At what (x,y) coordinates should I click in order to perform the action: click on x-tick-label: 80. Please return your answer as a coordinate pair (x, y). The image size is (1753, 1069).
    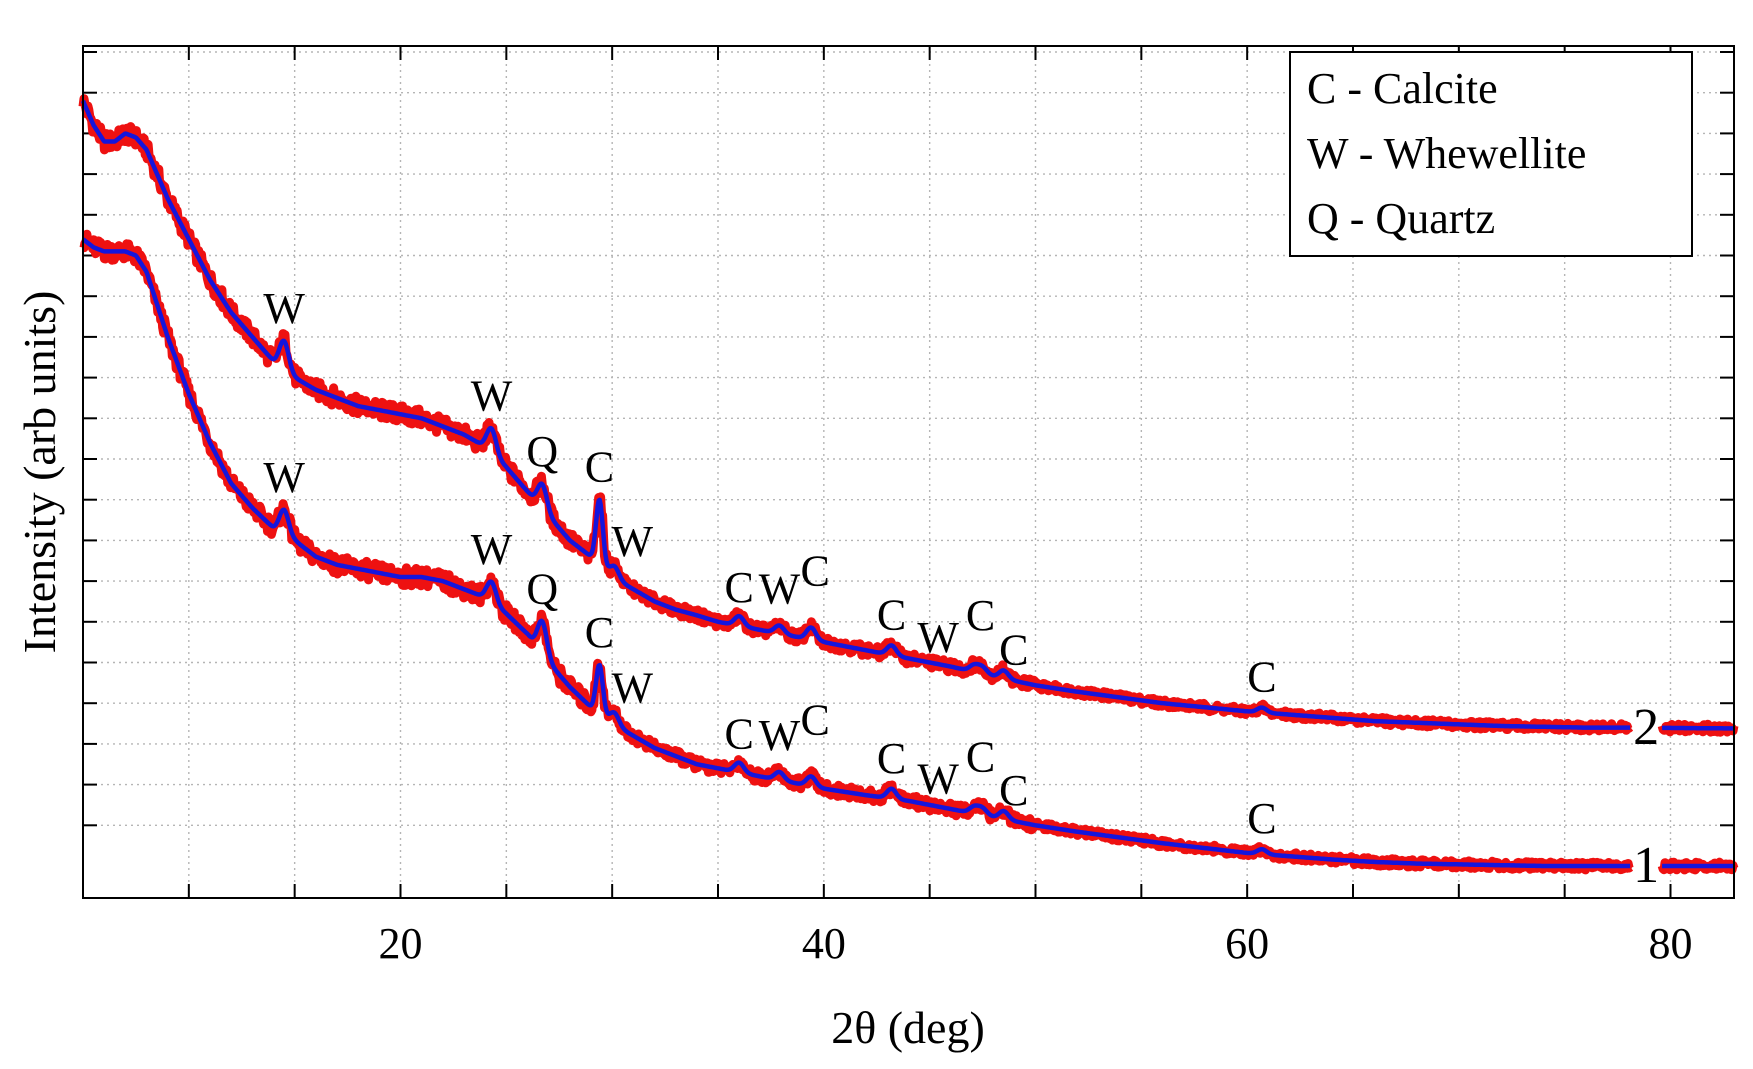
    Looking at the image, I should click on (1671, 943).